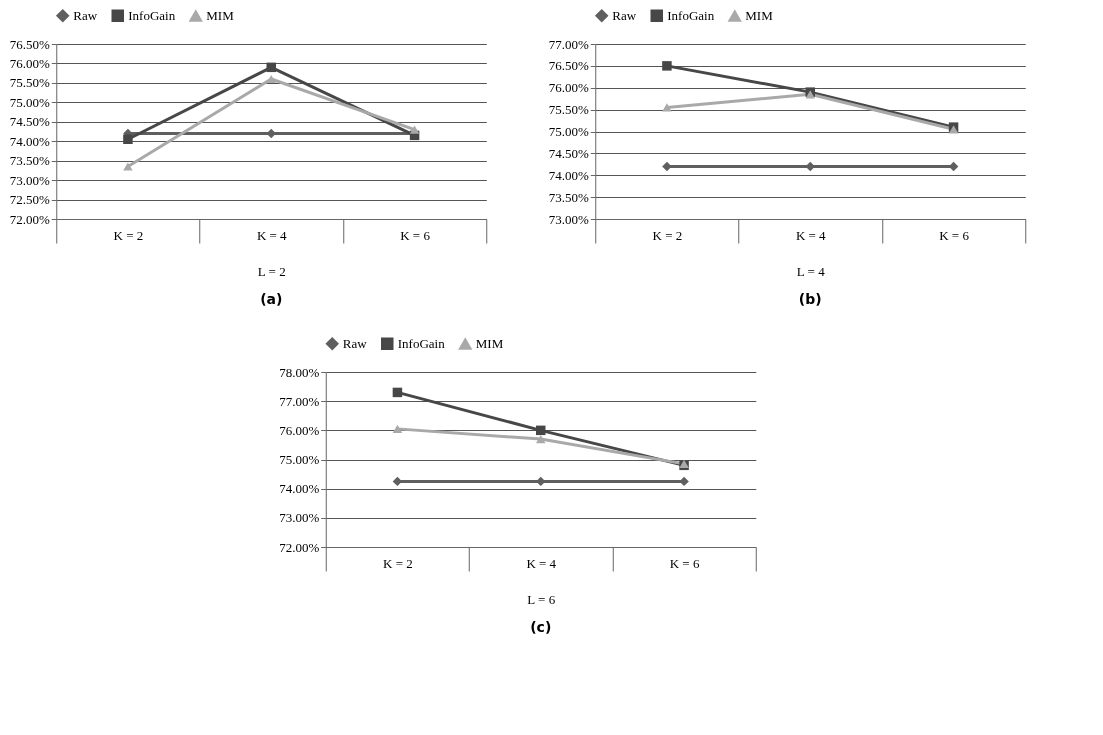 The image size is (1103, 735). Describe the element at coordinates (299, 372) in the screenshot. I see `y-tick-label: 78.00%` at that location.